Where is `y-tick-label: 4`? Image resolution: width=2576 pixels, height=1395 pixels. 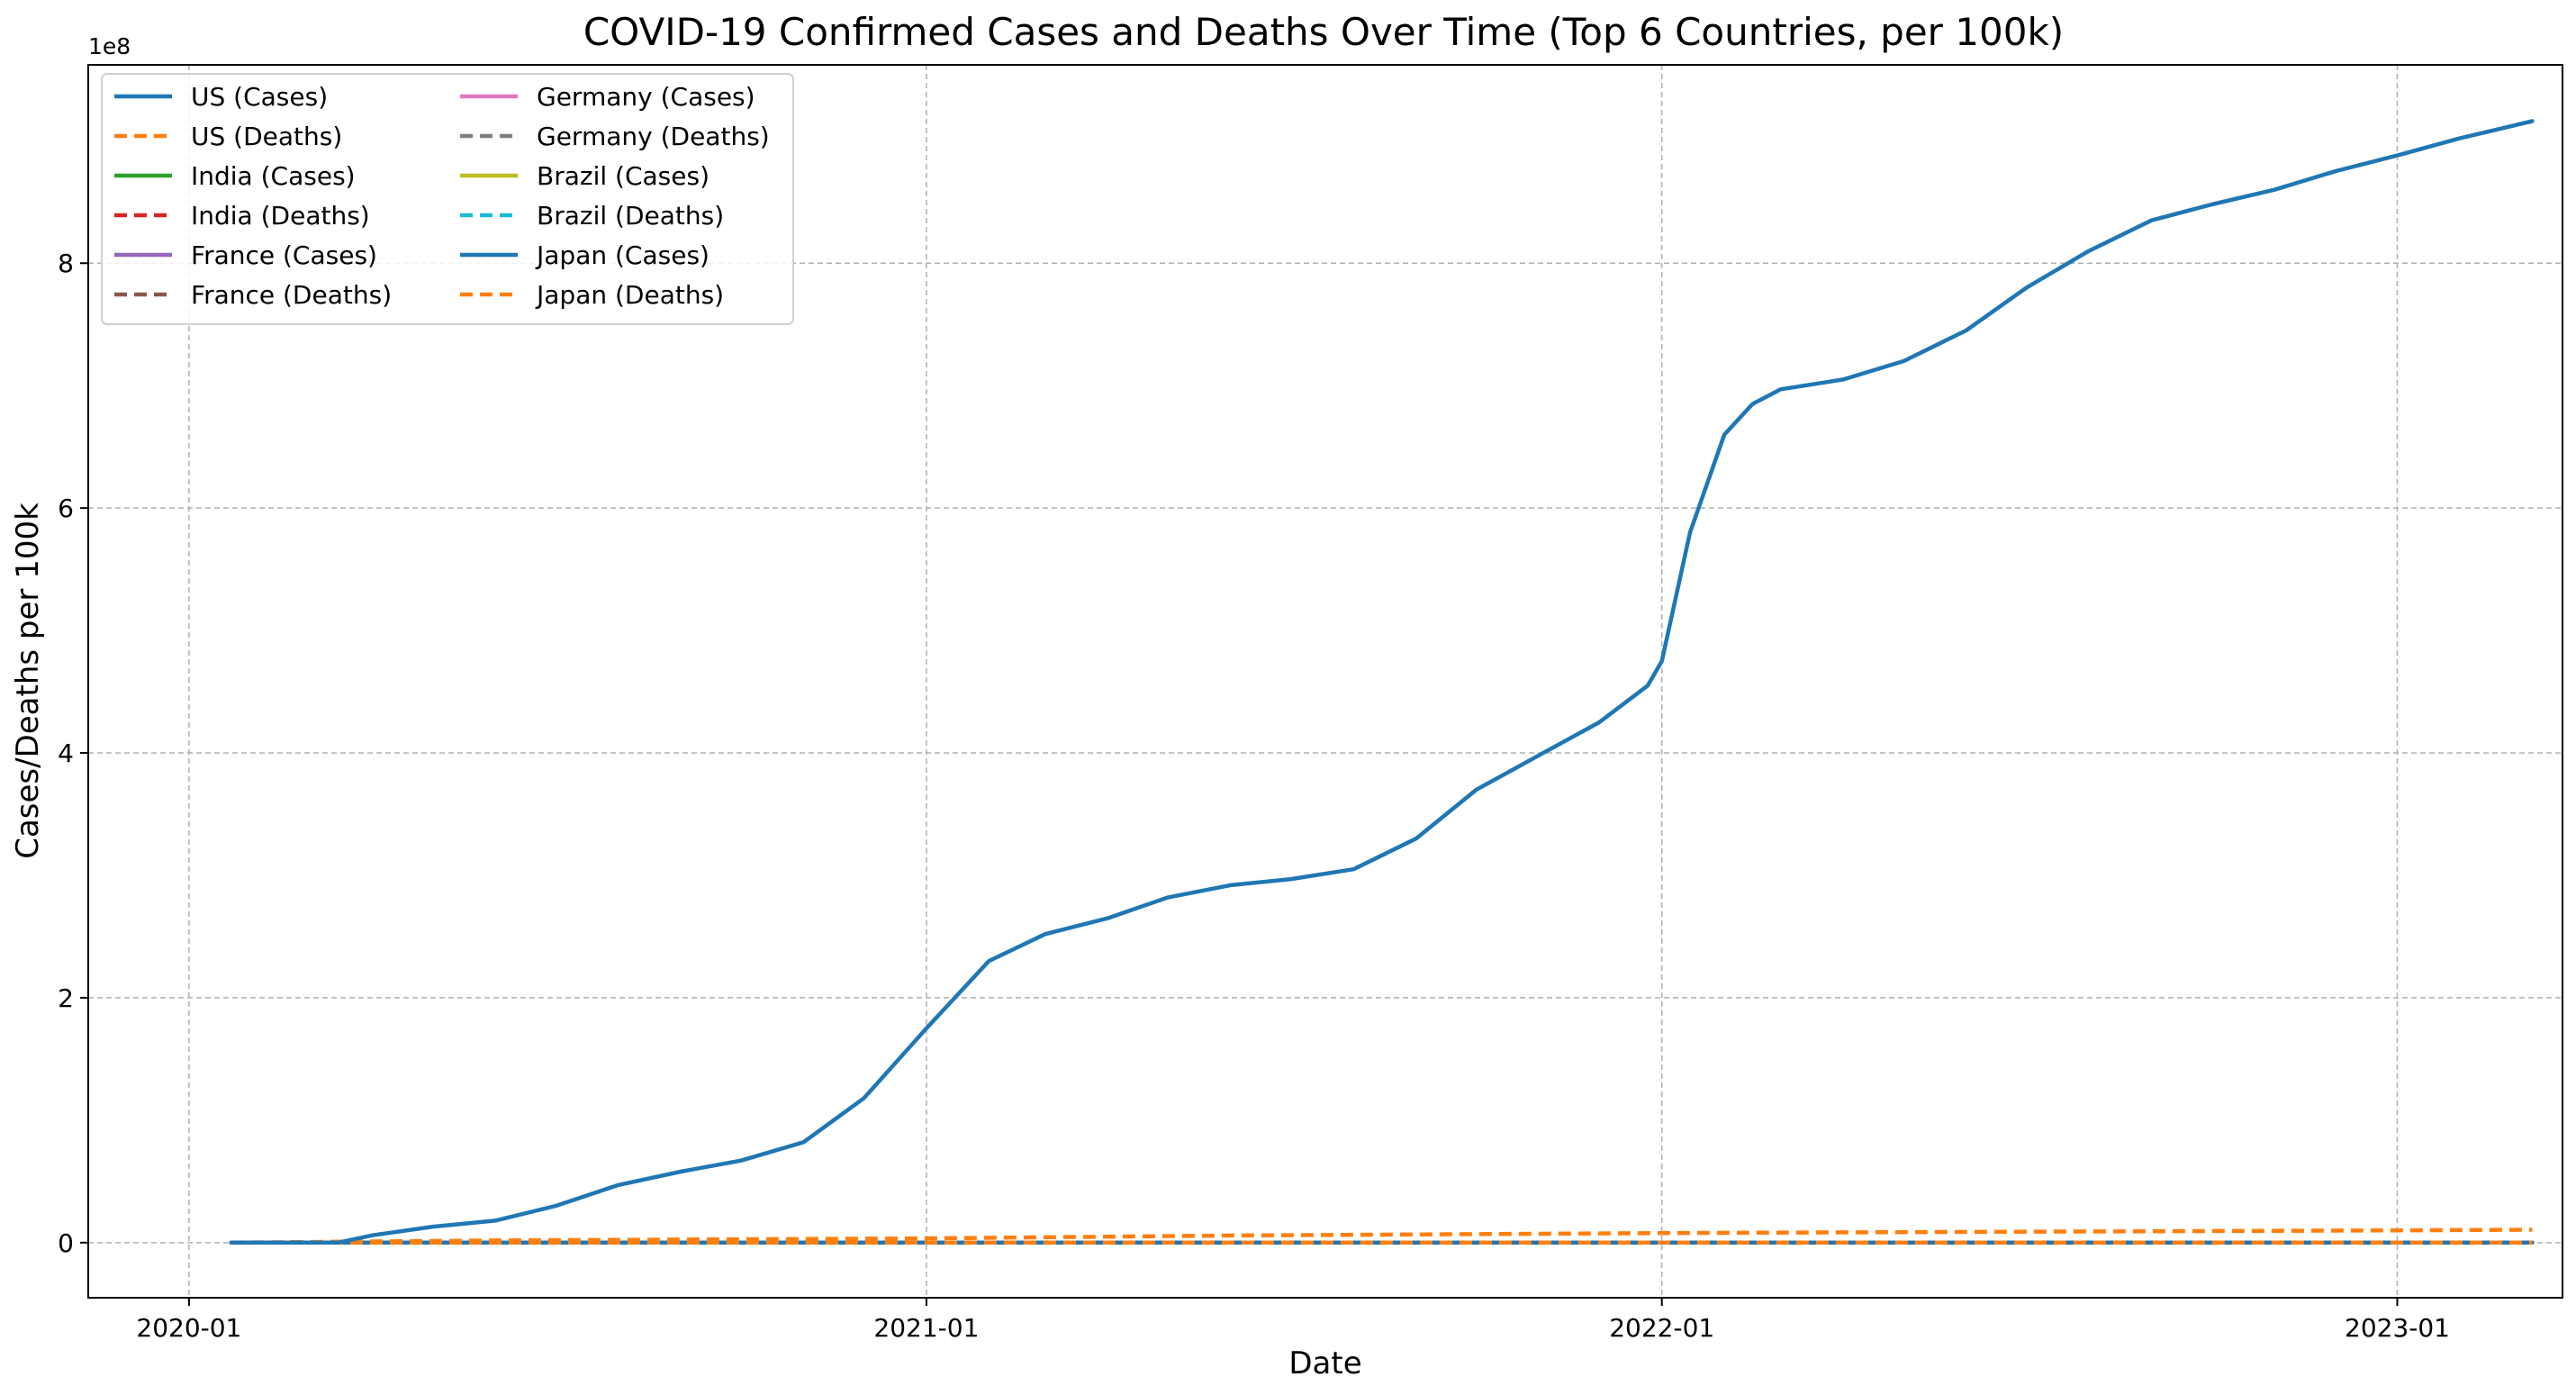
y-tick-label: 4 is located at coordinates (66, 753).